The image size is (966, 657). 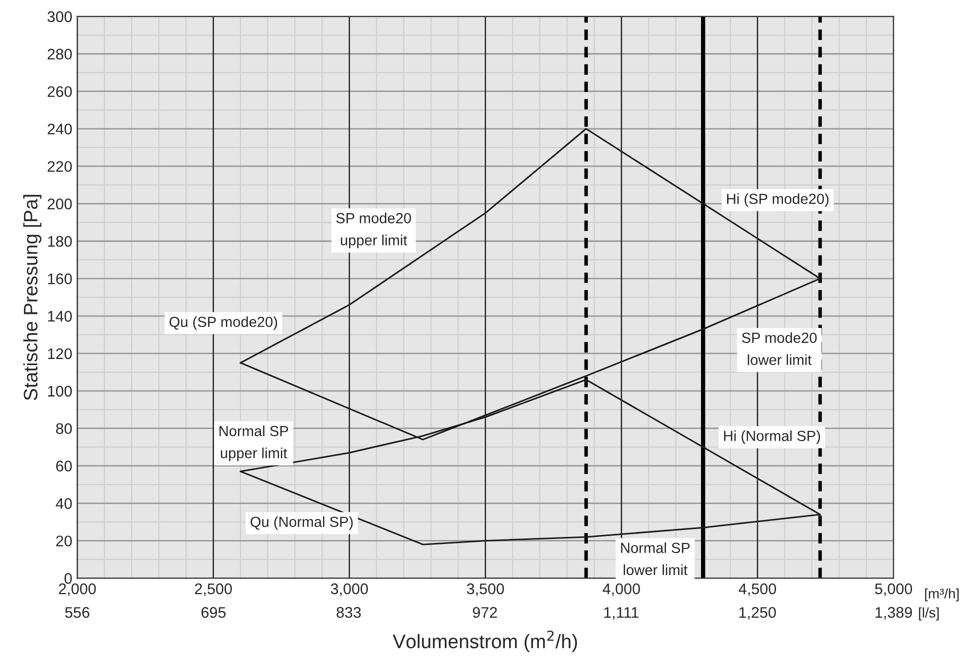 I want to click on y-tick-label: 120, so click(x=60, y=354).